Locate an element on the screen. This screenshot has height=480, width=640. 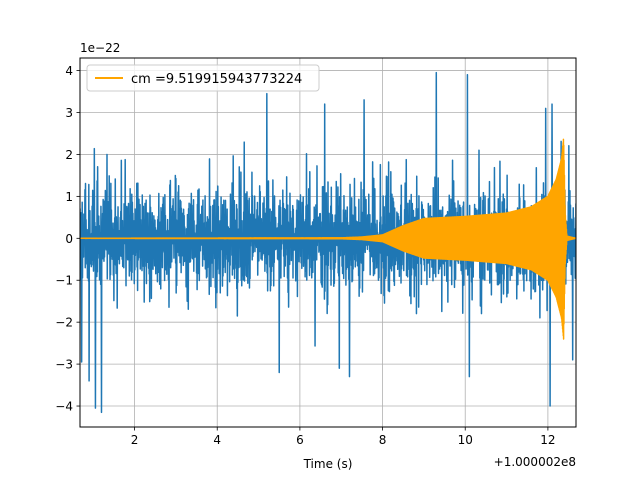
y-tick-label: −4 is located at coordinates (64, 407).